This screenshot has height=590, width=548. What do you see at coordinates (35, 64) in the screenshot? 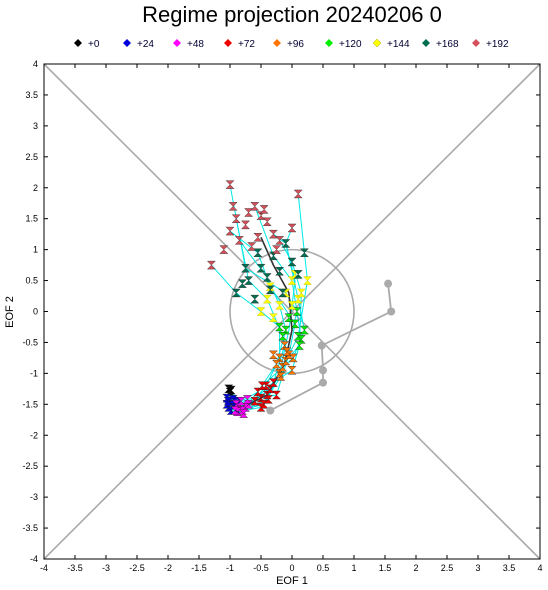
I see `y-tick-label: 4` at bounding box center [35, 64].